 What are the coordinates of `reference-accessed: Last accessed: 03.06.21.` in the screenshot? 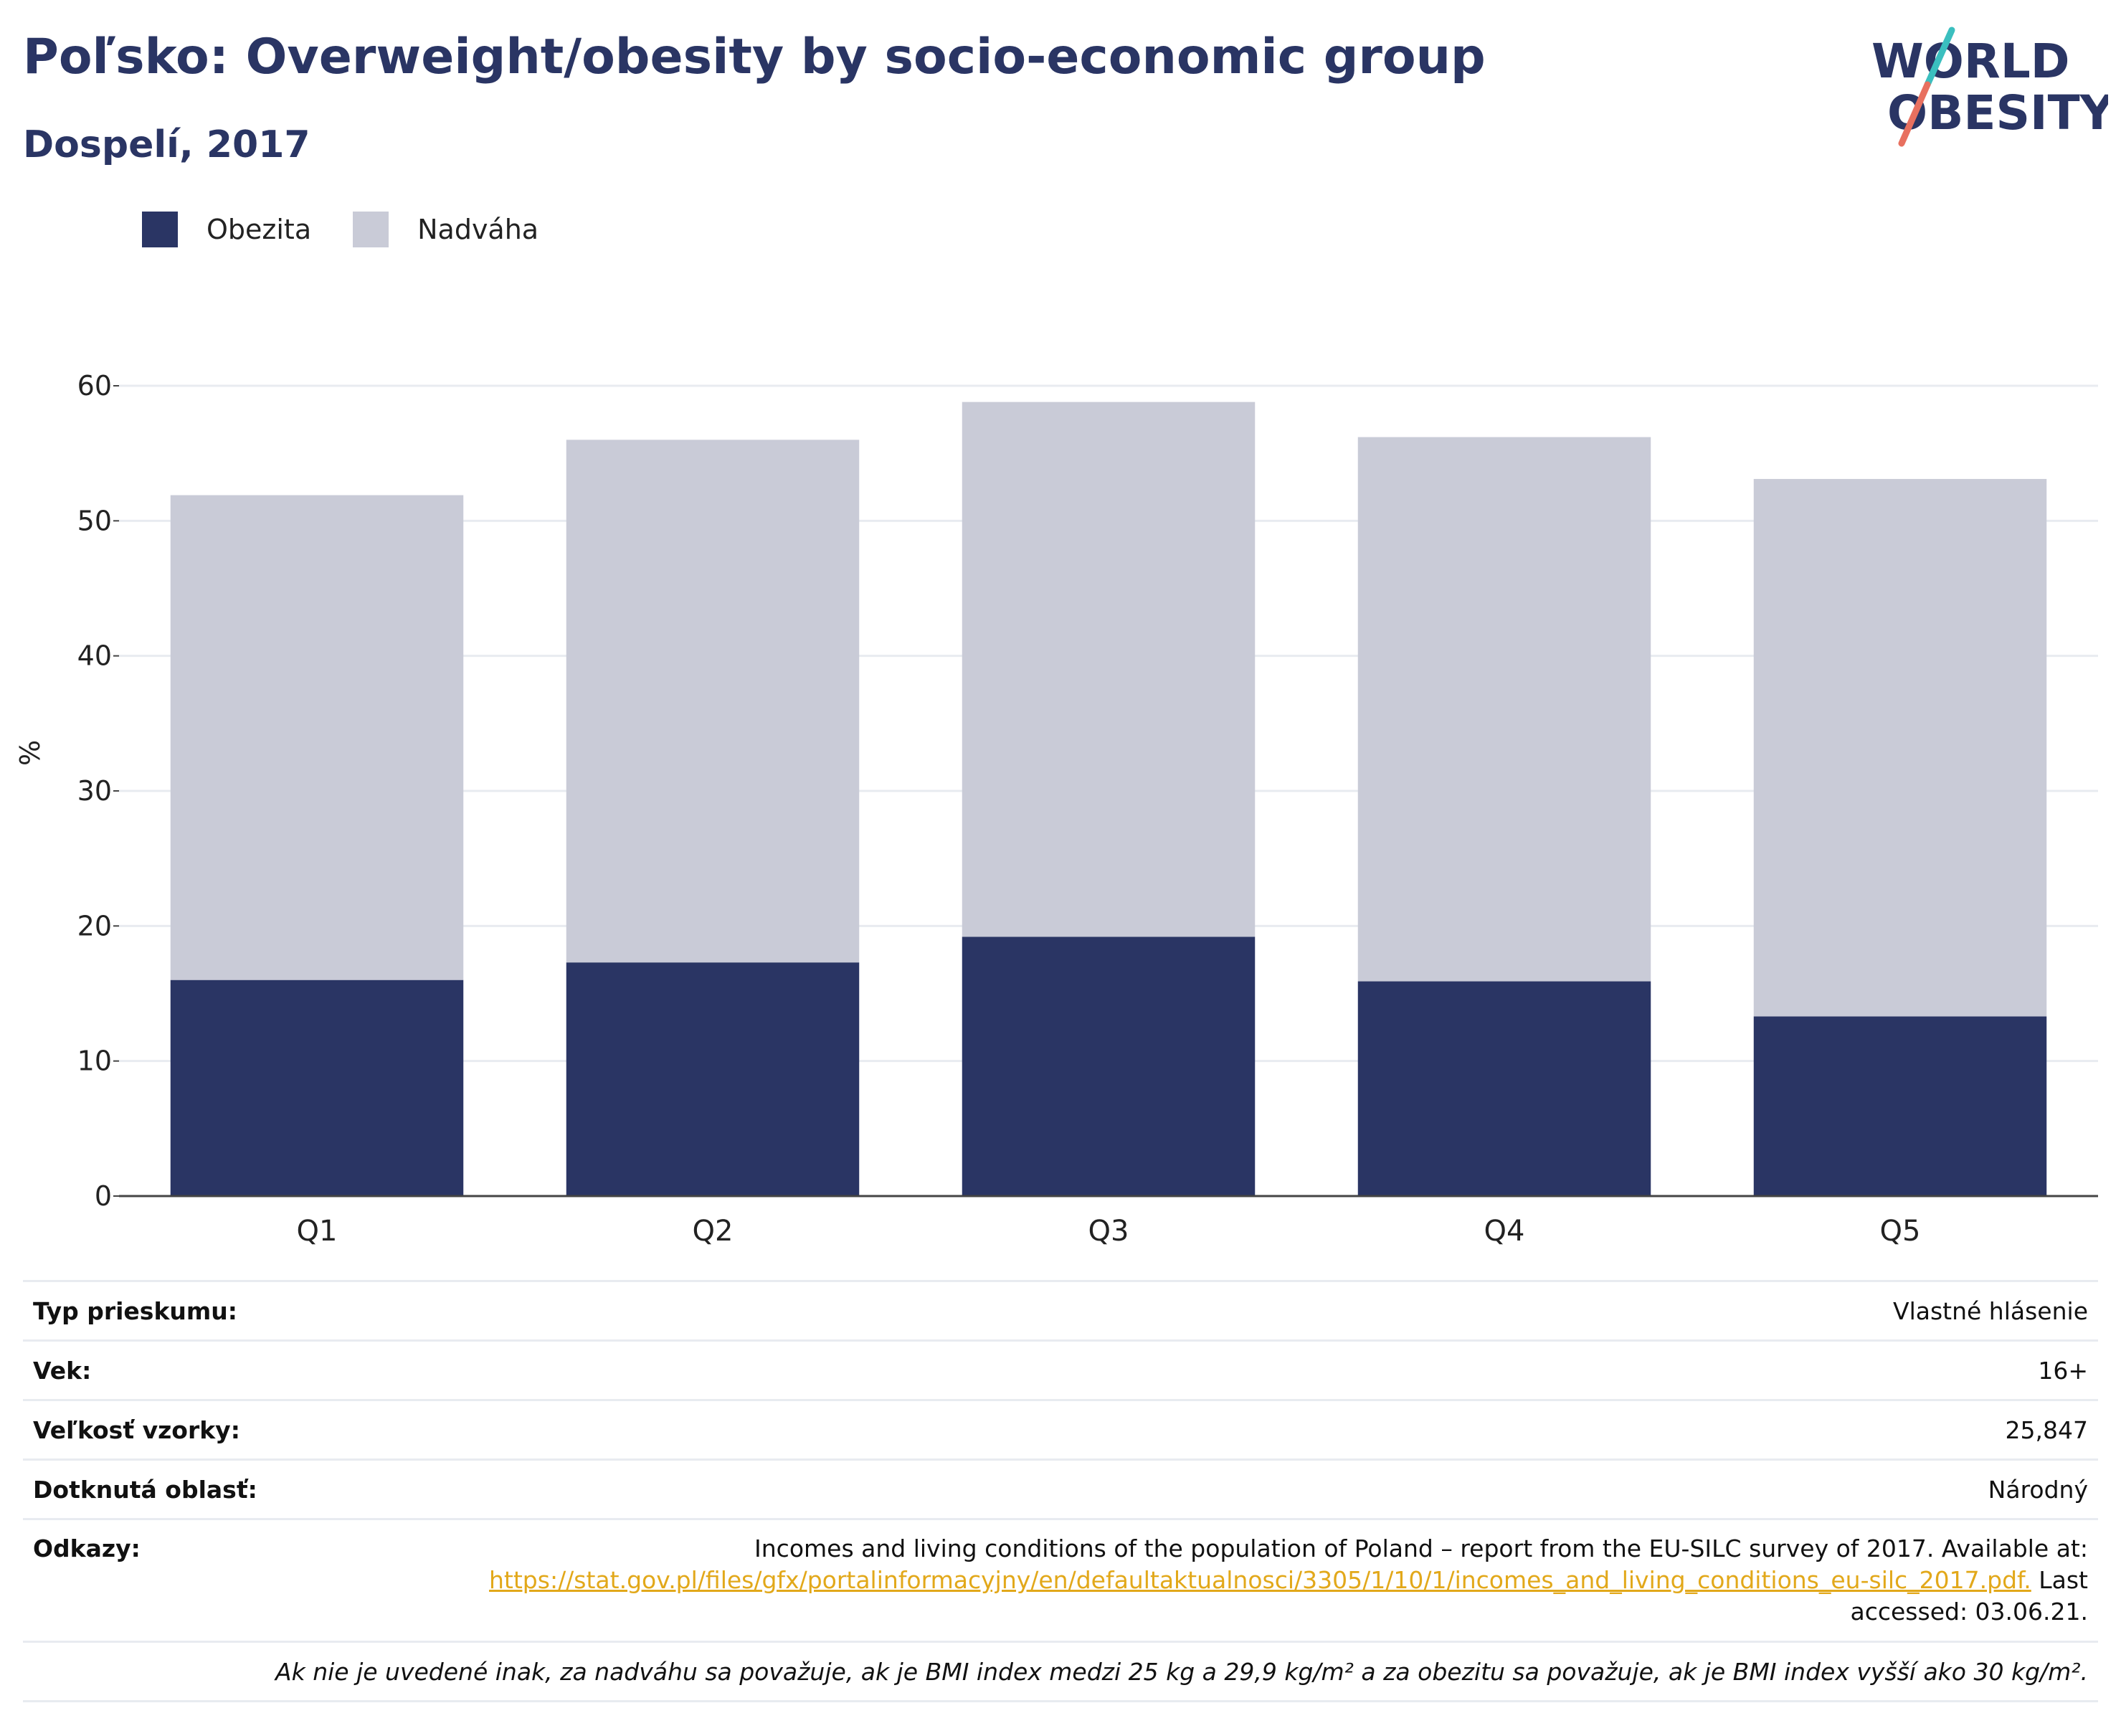 It's located at (1969, 1596).